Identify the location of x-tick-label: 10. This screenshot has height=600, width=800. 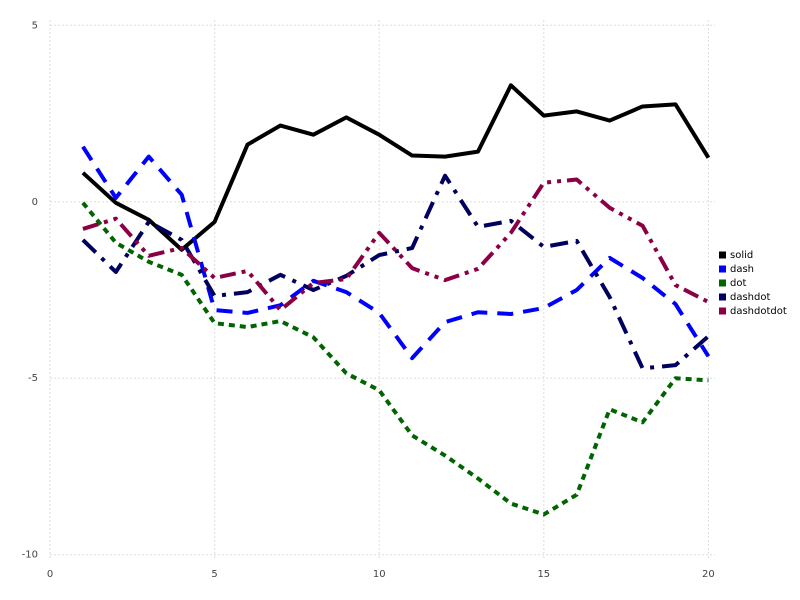
(379, 574).